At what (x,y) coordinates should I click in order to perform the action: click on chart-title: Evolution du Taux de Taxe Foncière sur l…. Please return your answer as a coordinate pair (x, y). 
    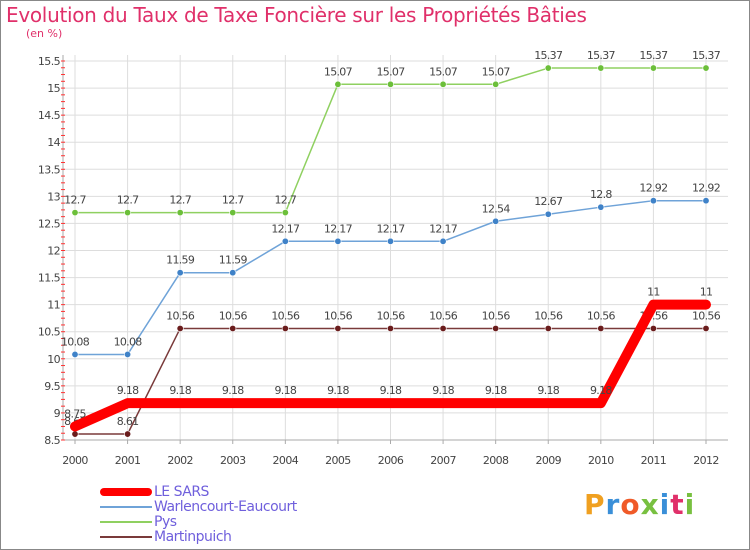
    Looking at the image, I should click on (296, 15).